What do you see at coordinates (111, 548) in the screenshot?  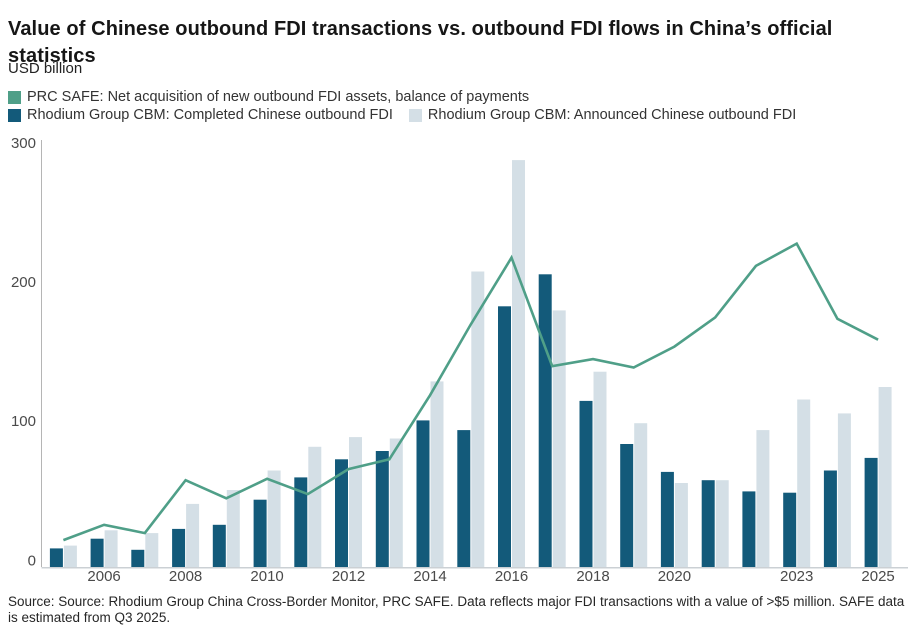 I see `bar-announced-2006` at bounding box center [111, 548].